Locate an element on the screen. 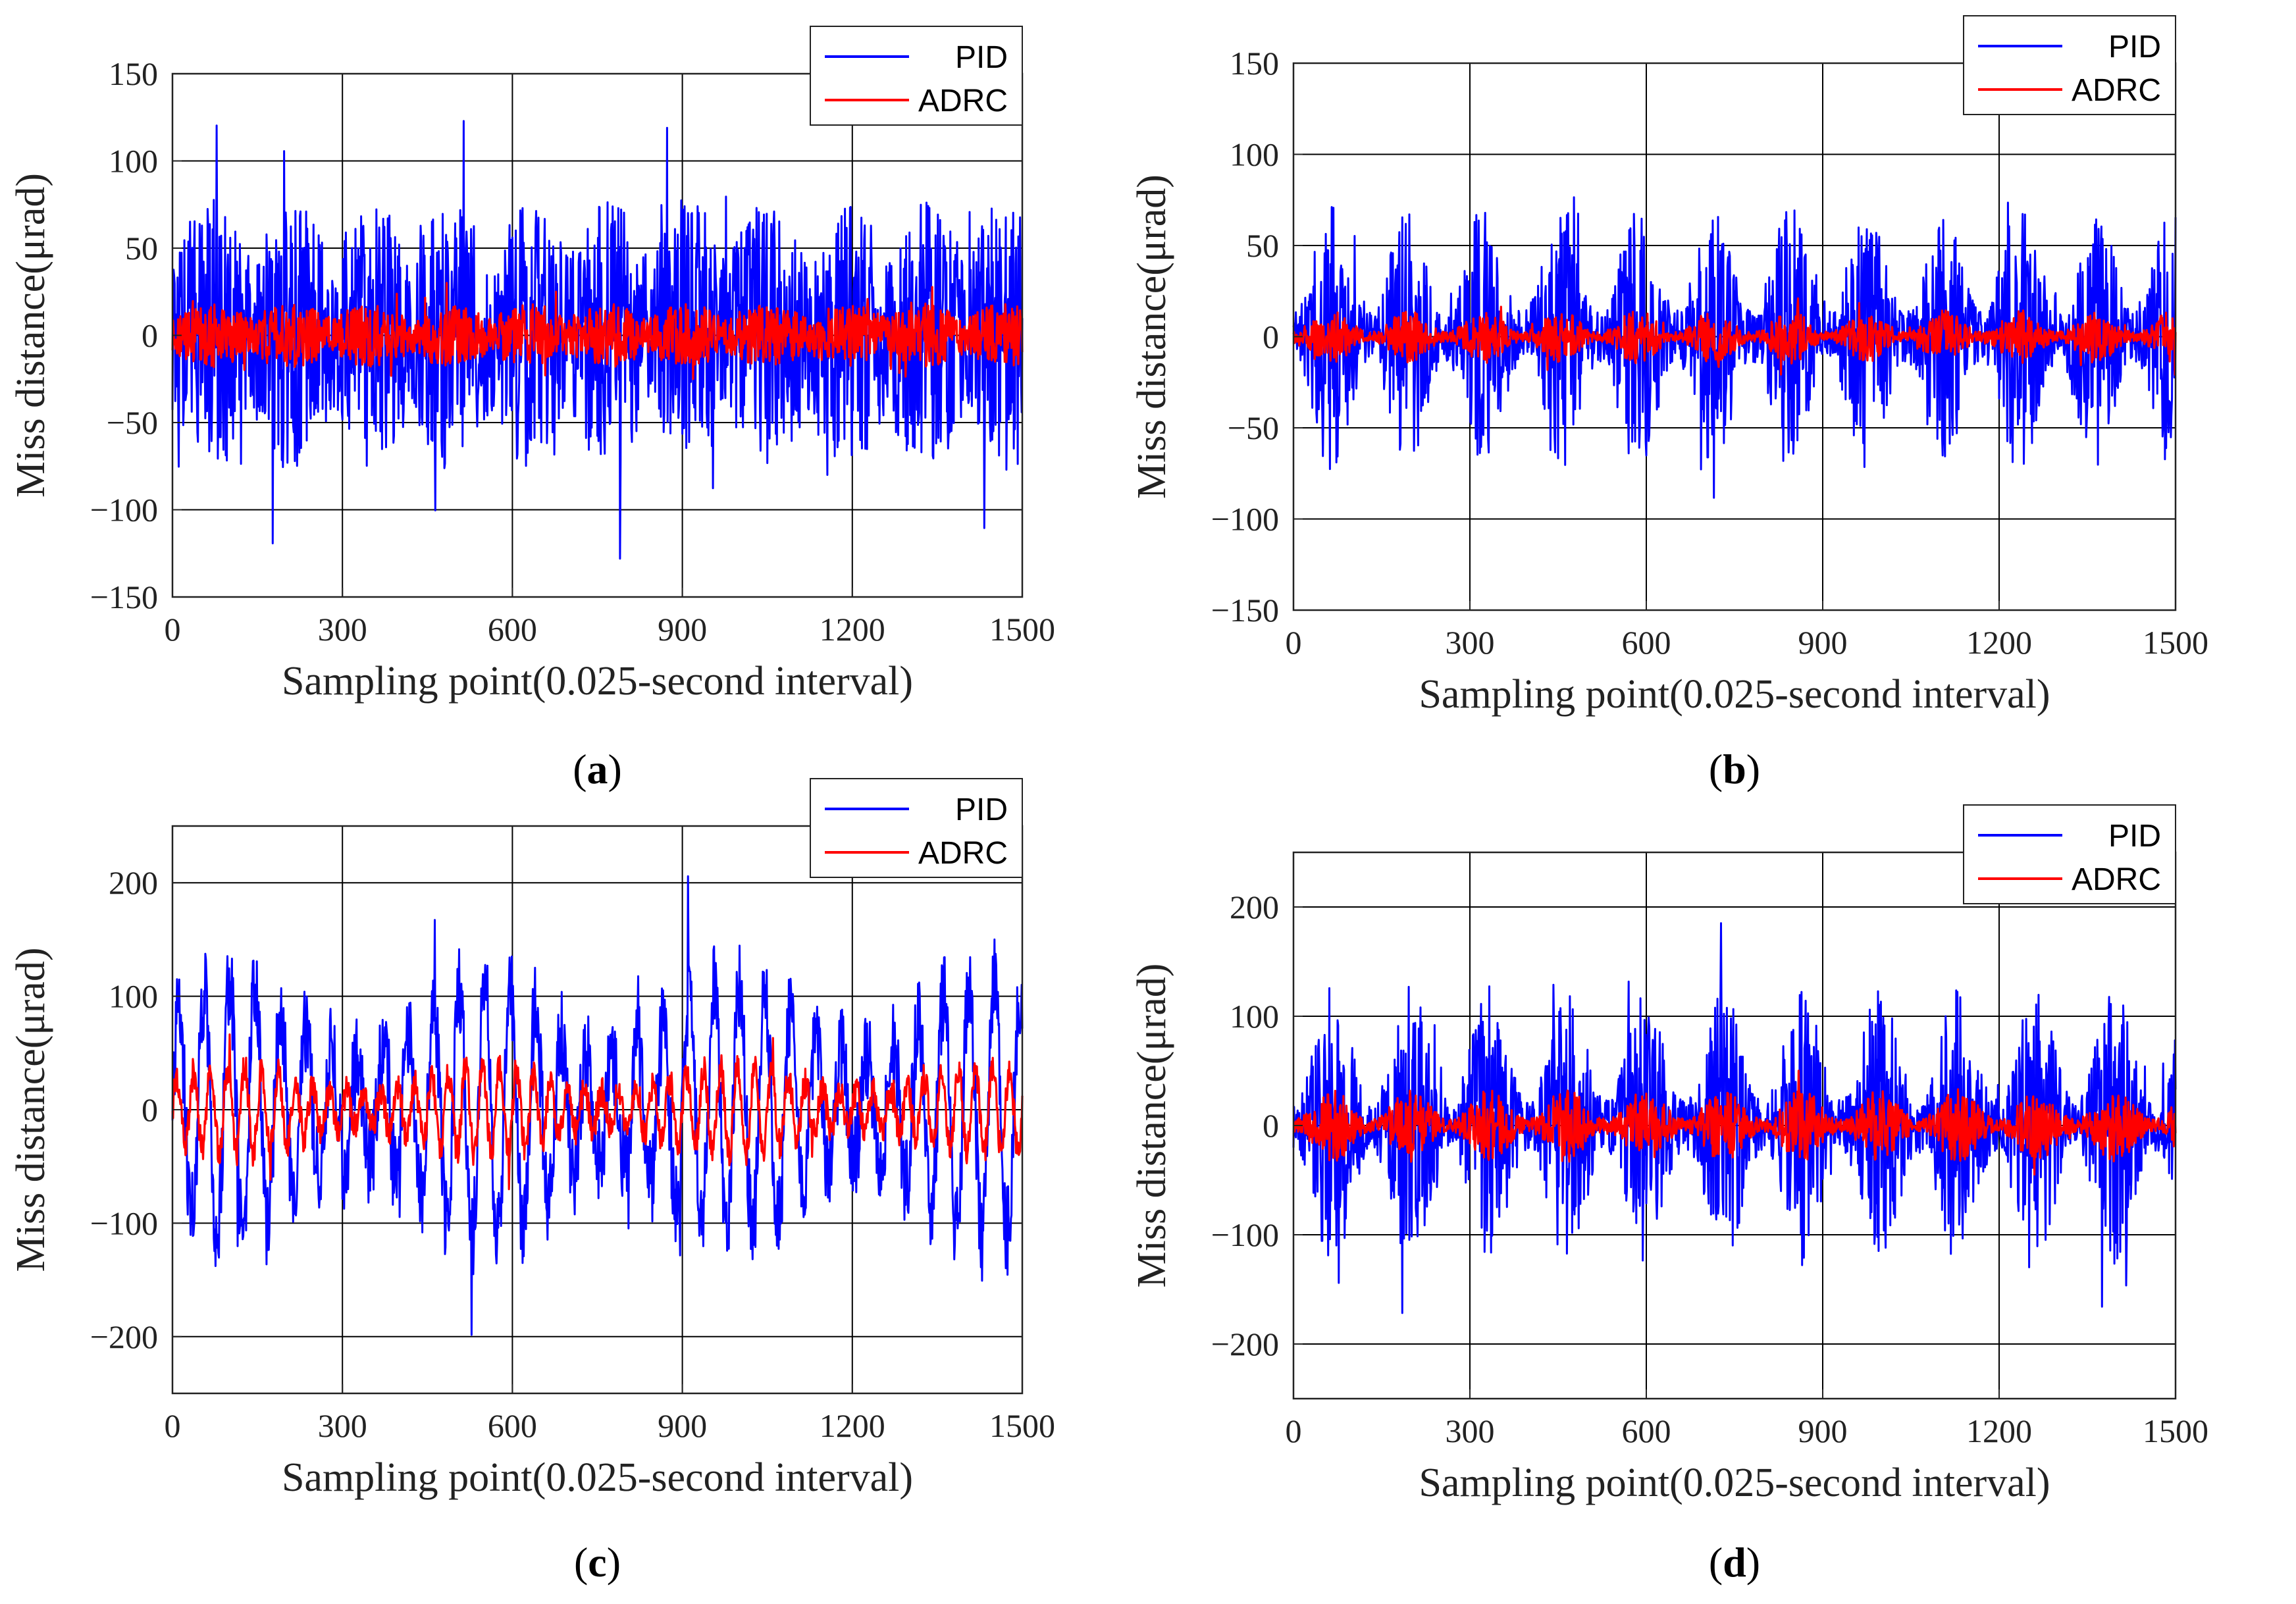 This screenshot has width=2296, height=1604. panel-caption: (c) is located at coordinates (597, 1563).